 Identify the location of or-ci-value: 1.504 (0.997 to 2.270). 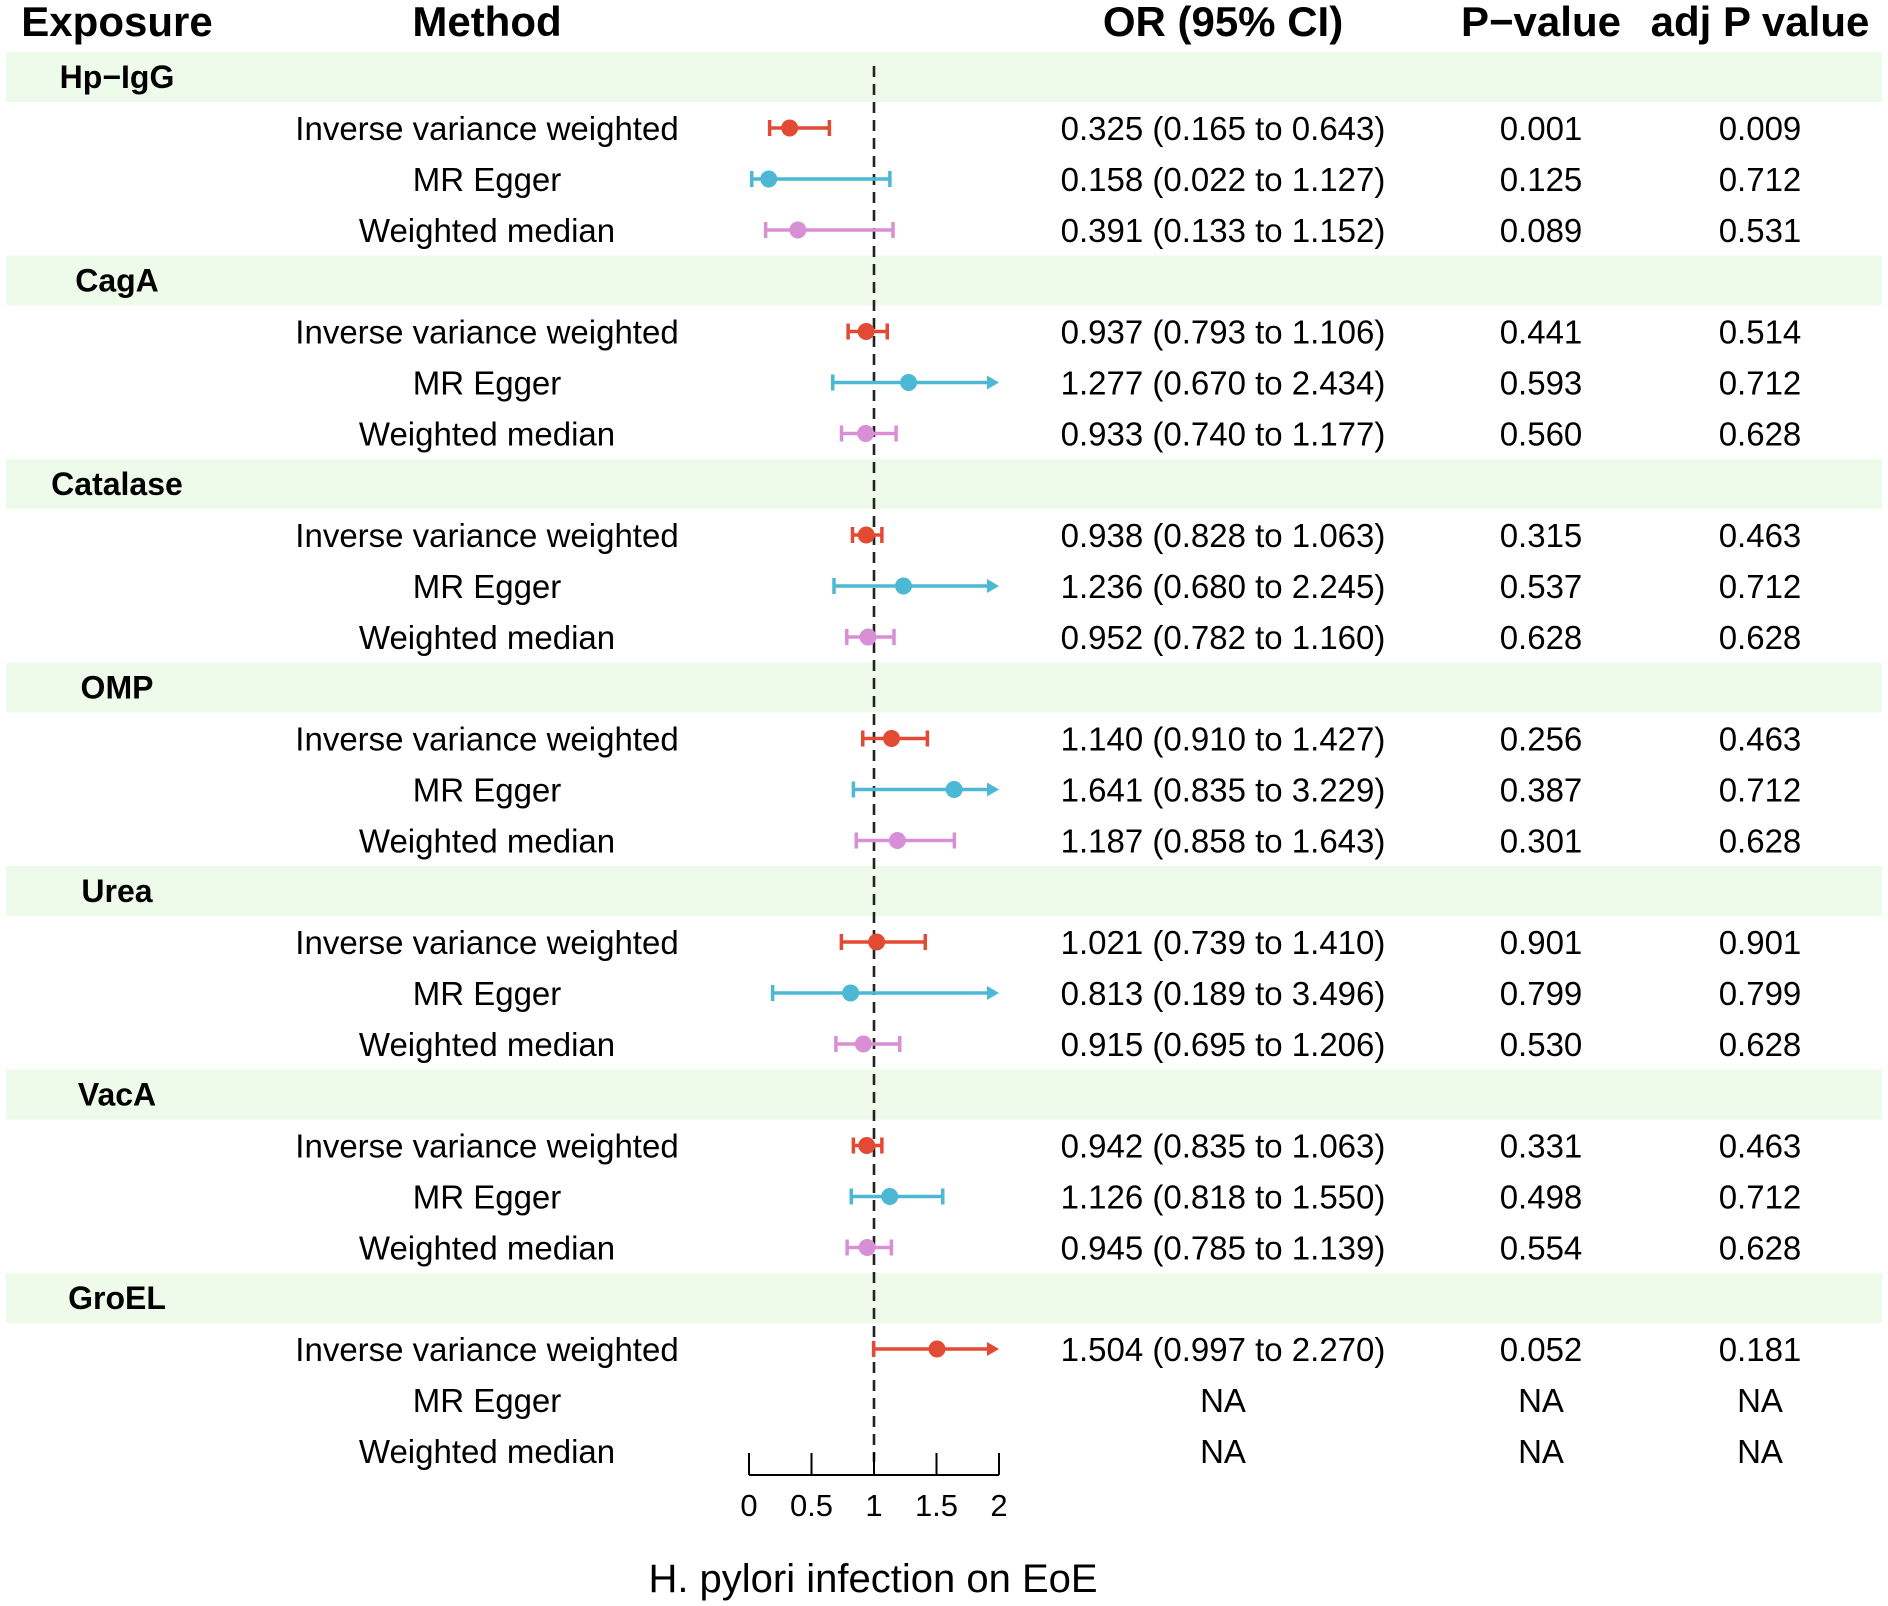
(1223, 1349).